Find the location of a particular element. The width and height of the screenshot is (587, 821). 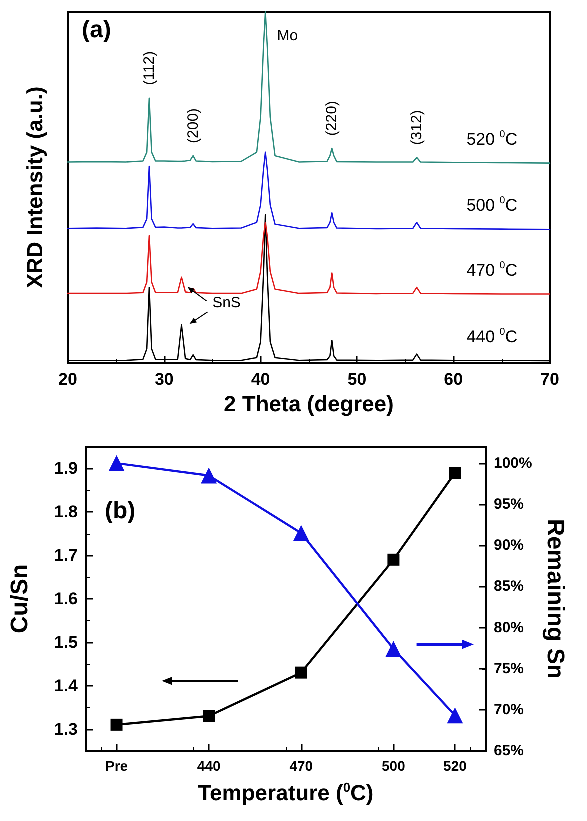

y-tick-label: 1.5 is located at coordinates (66, 642).